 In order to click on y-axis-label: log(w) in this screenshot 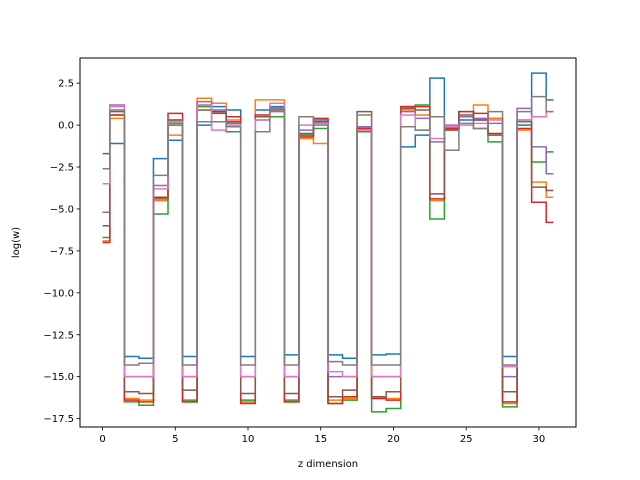, I will do `click(16, 242)`.